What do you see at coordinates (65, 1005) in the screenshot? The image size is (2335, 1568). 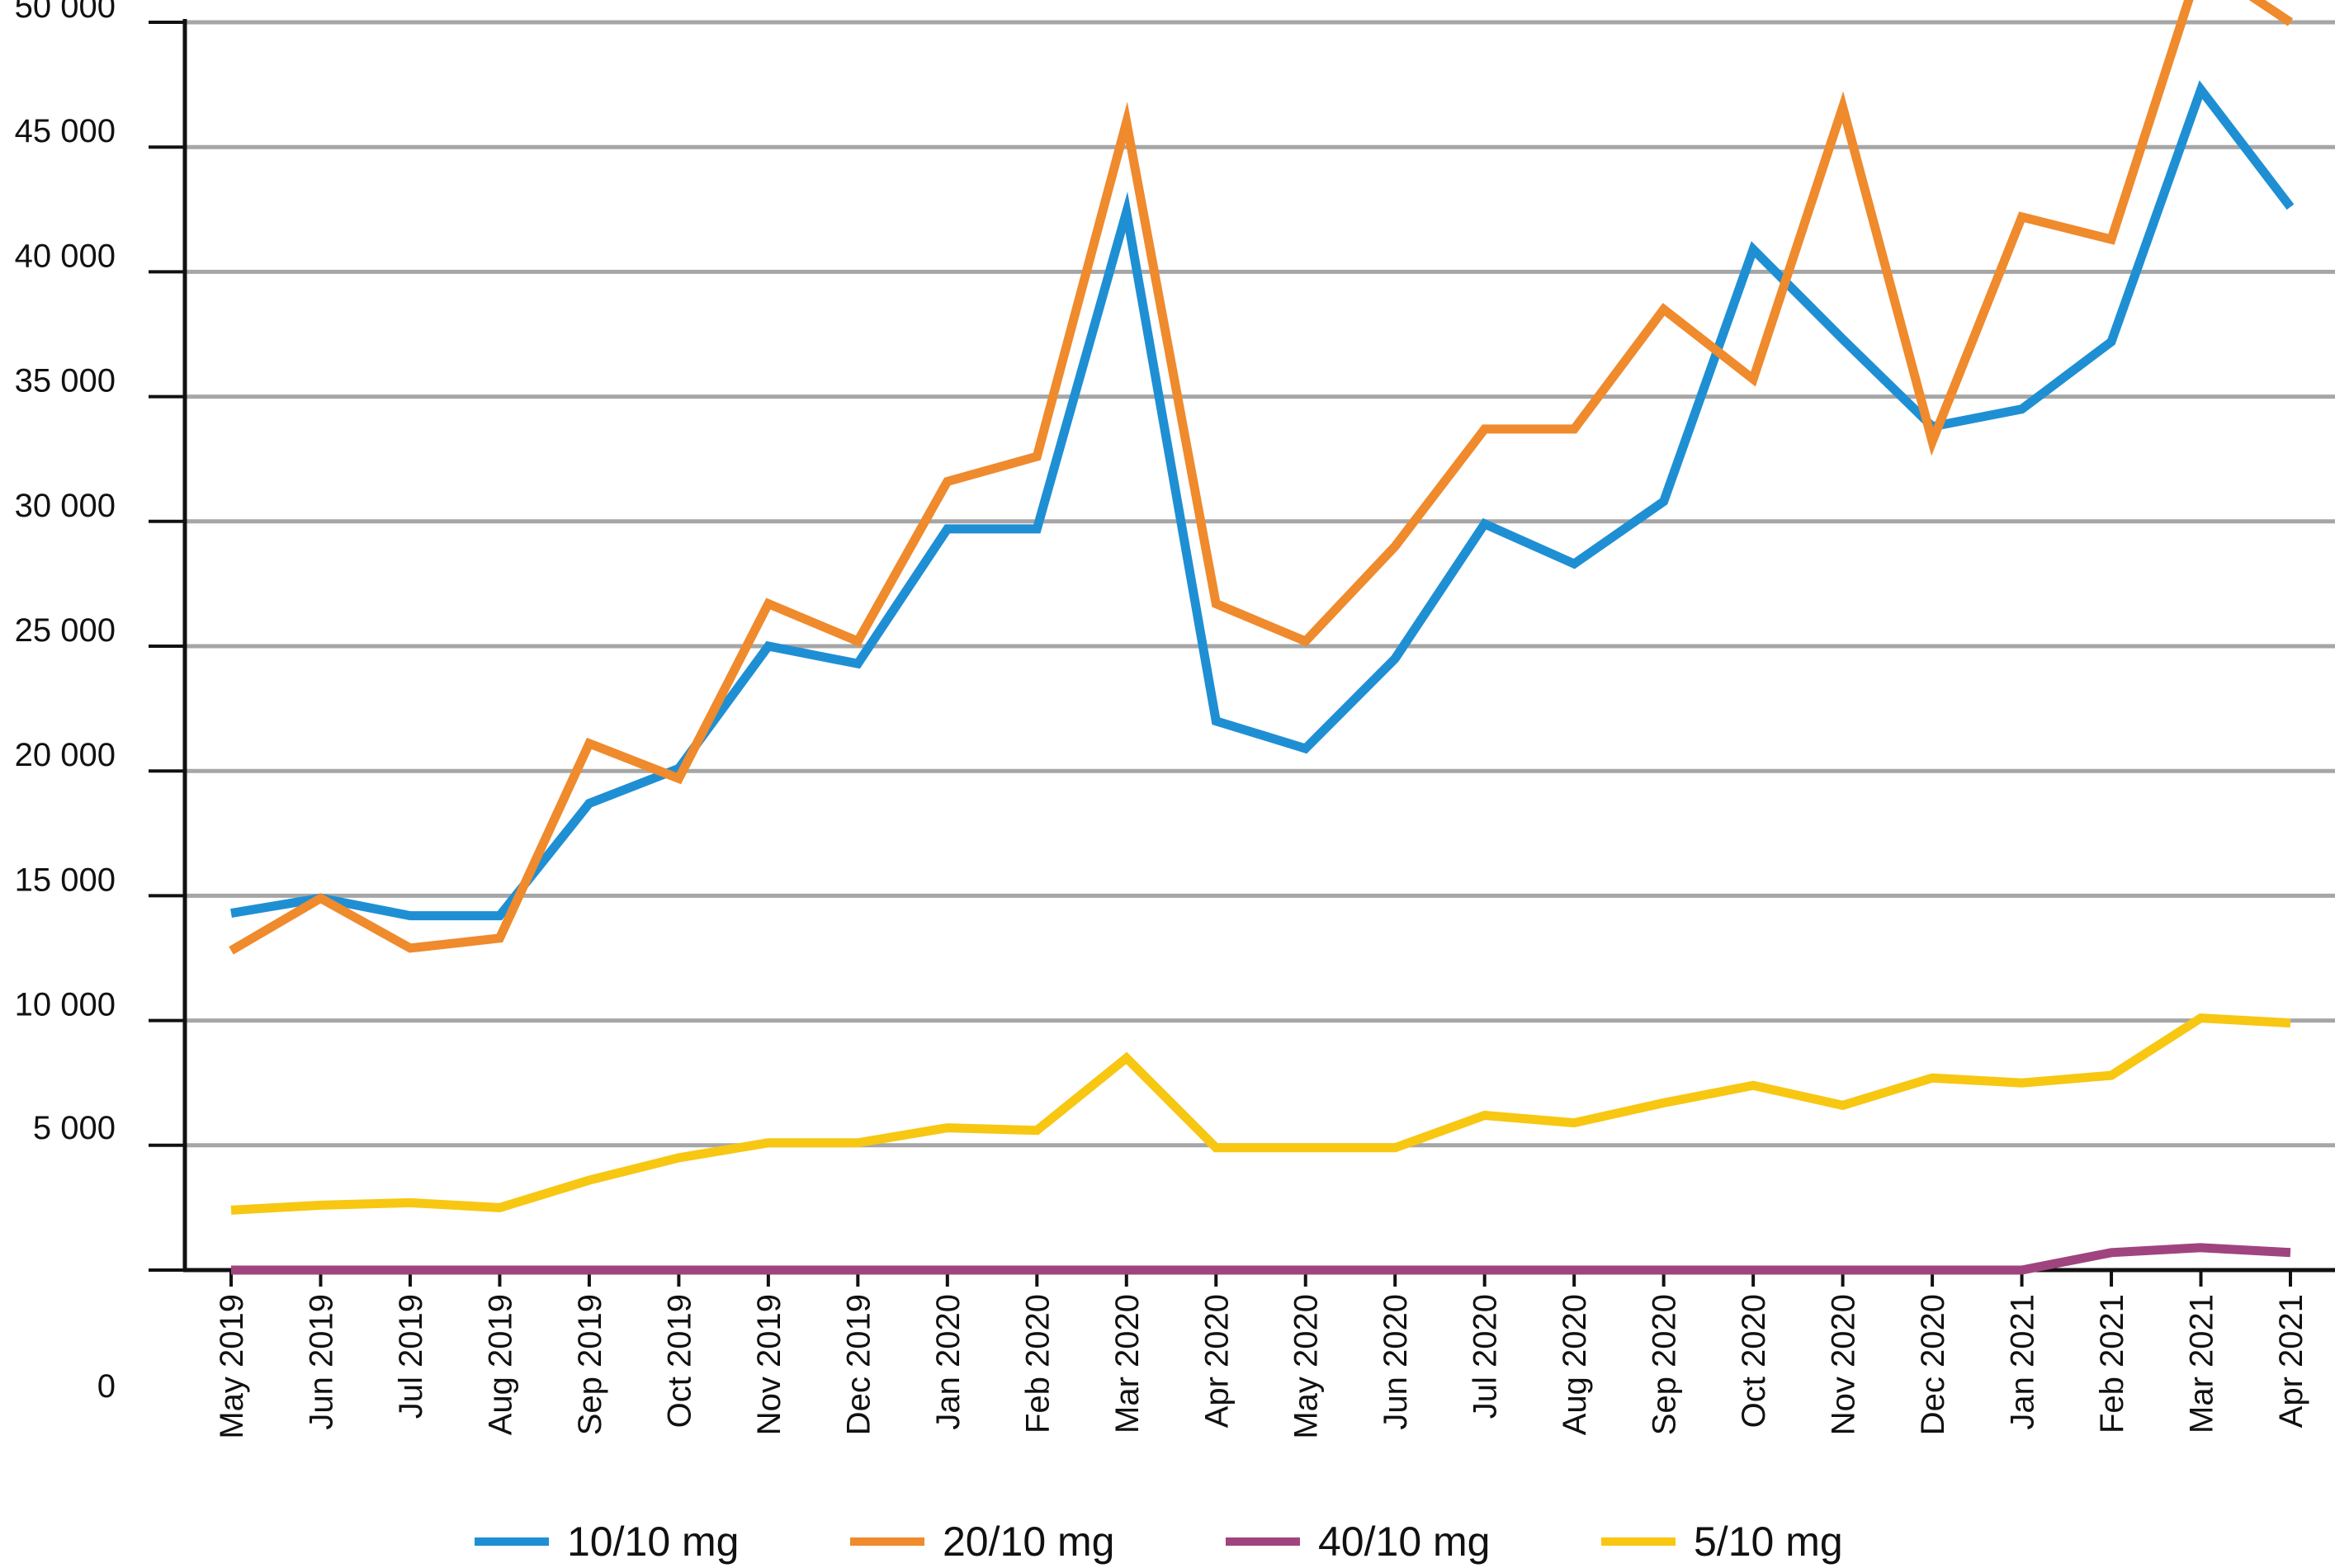 I see `y-tick-label: 10 000` at bounding box center [65, 1005].